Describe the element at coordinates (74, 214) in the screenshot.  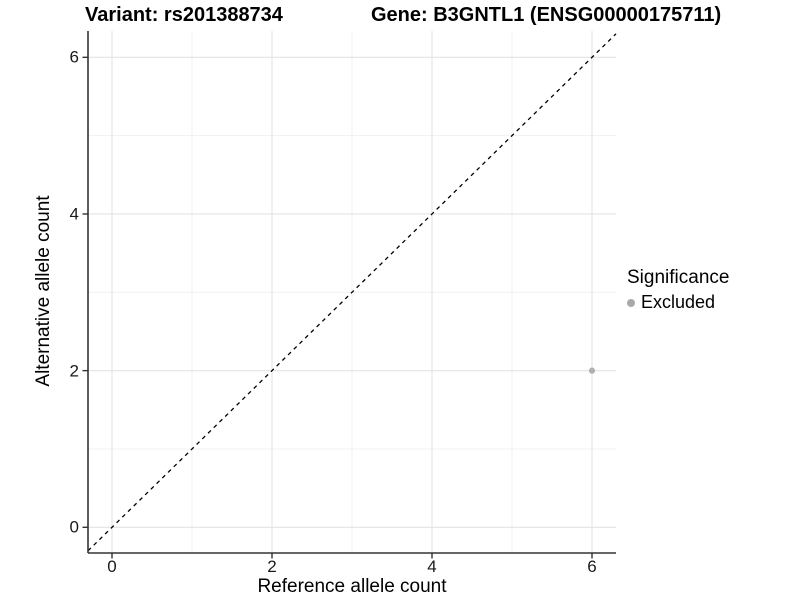
I see `y-tick-label: 4` at that location.